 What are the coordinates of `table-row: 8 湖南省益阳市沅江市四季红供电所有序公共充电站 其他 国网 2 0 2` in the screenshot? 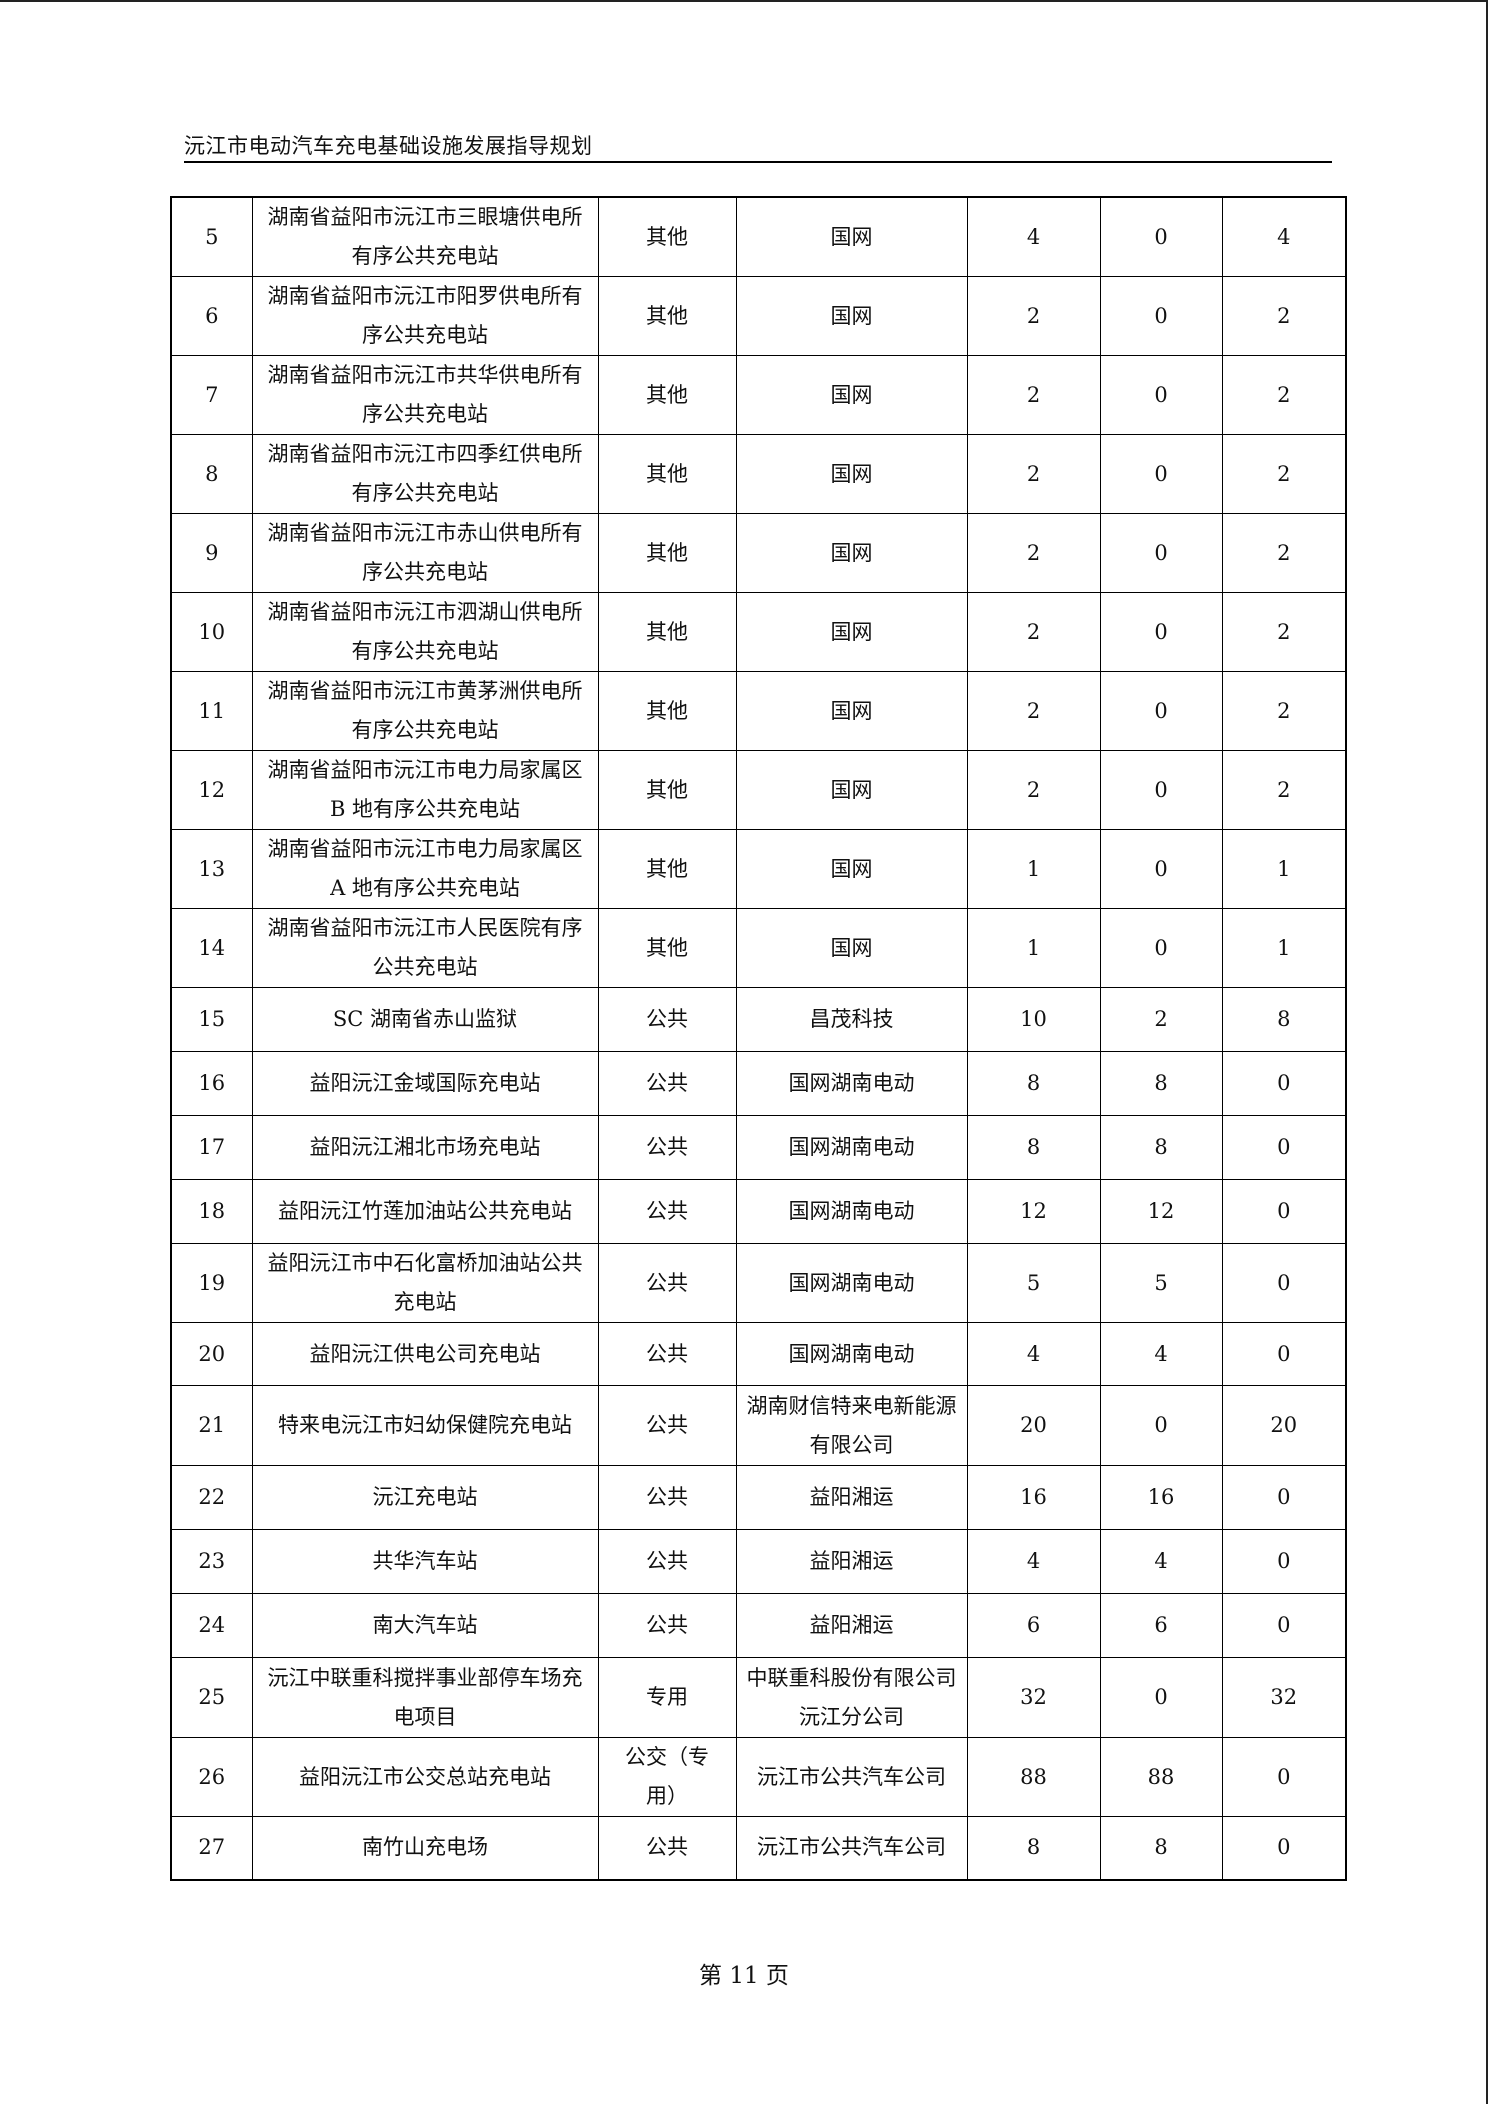 It's located at (758, 474).